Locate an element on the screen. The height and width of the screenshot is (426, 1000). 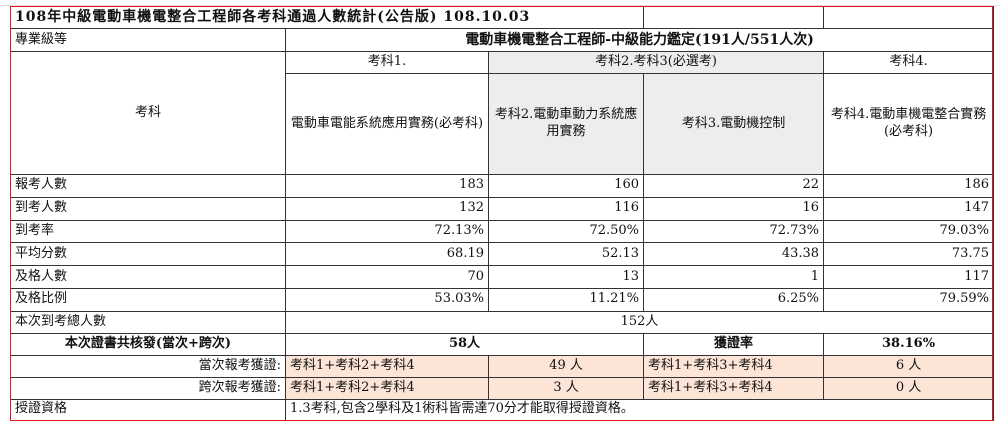
cross-count-a: 3 人 is located at coordinates (566, 388).